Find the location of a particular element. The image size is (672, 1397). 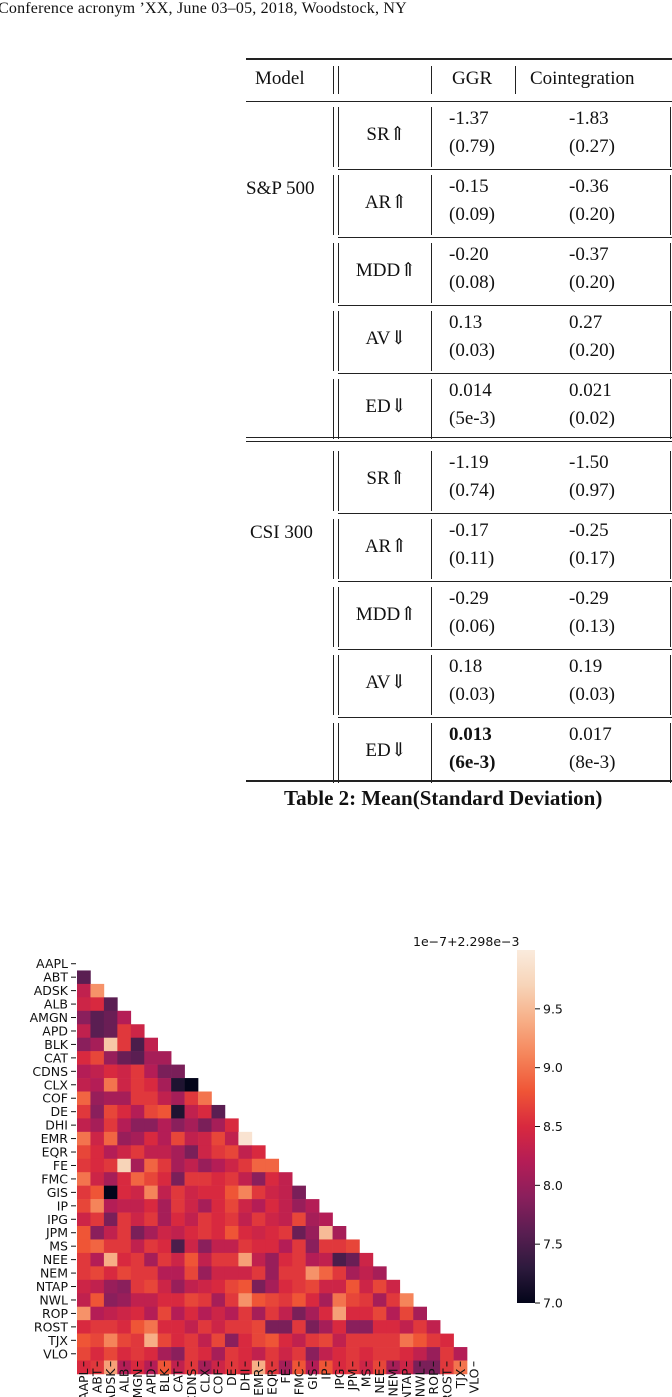

heatmap-xlabel: DE is located at coordinates (231, 1377).